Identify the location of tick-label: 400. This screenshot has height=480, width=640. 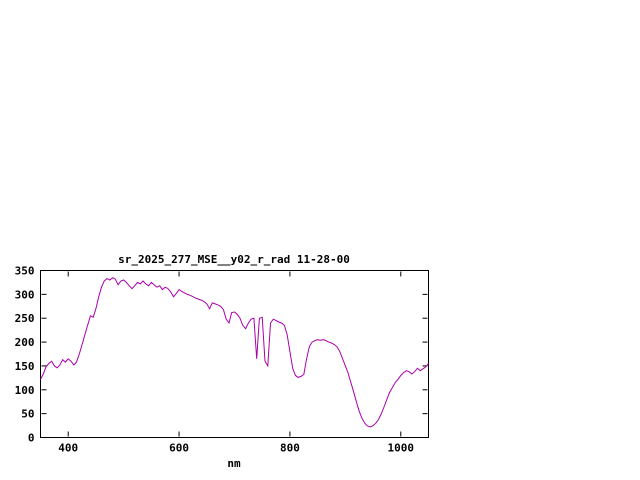
(68, 448).